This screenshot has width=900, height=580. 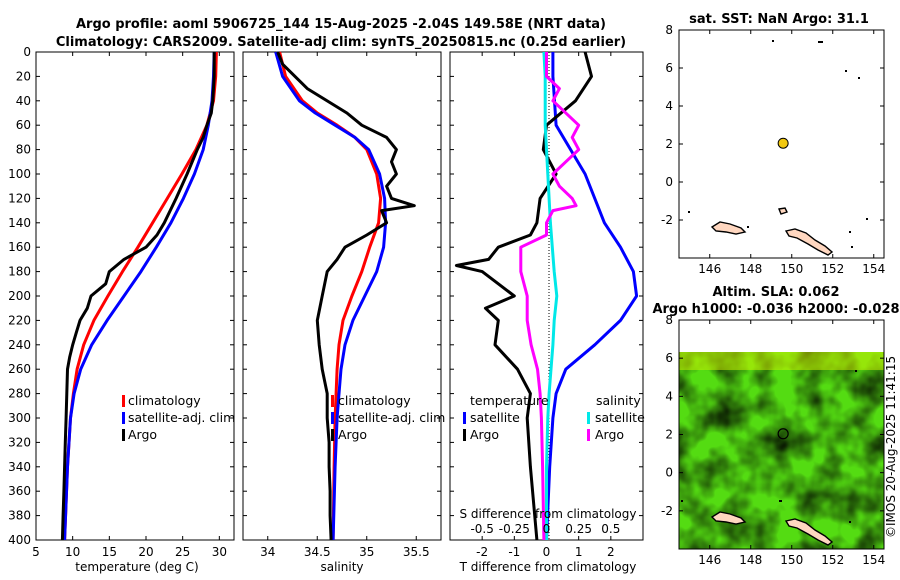 What do you see at coordinates (779, 19) in the screenshot?
I see `sst-map-title: sat. SST: NaN Argo: 31.1` at bounding box center [779, 19].